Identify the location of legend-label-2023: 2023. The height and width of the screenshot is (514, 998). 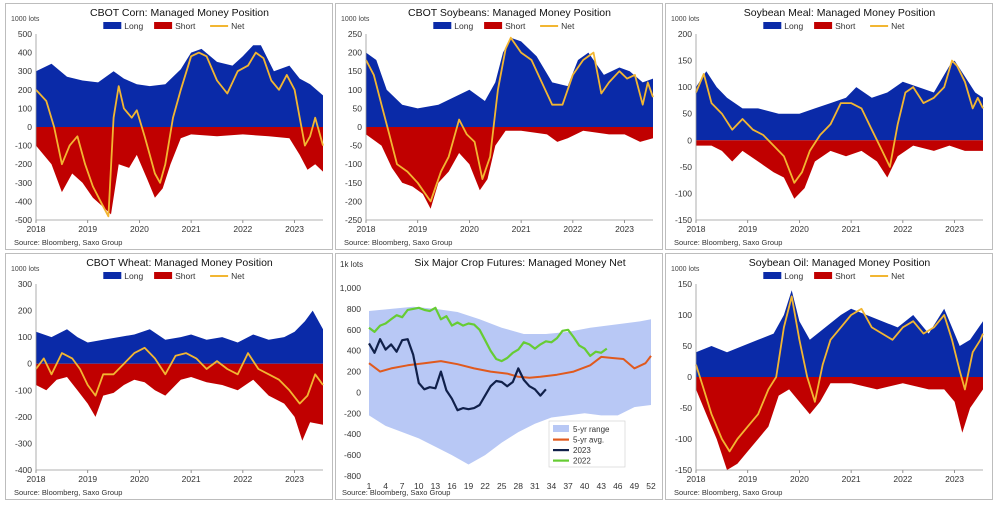
(582, 450).